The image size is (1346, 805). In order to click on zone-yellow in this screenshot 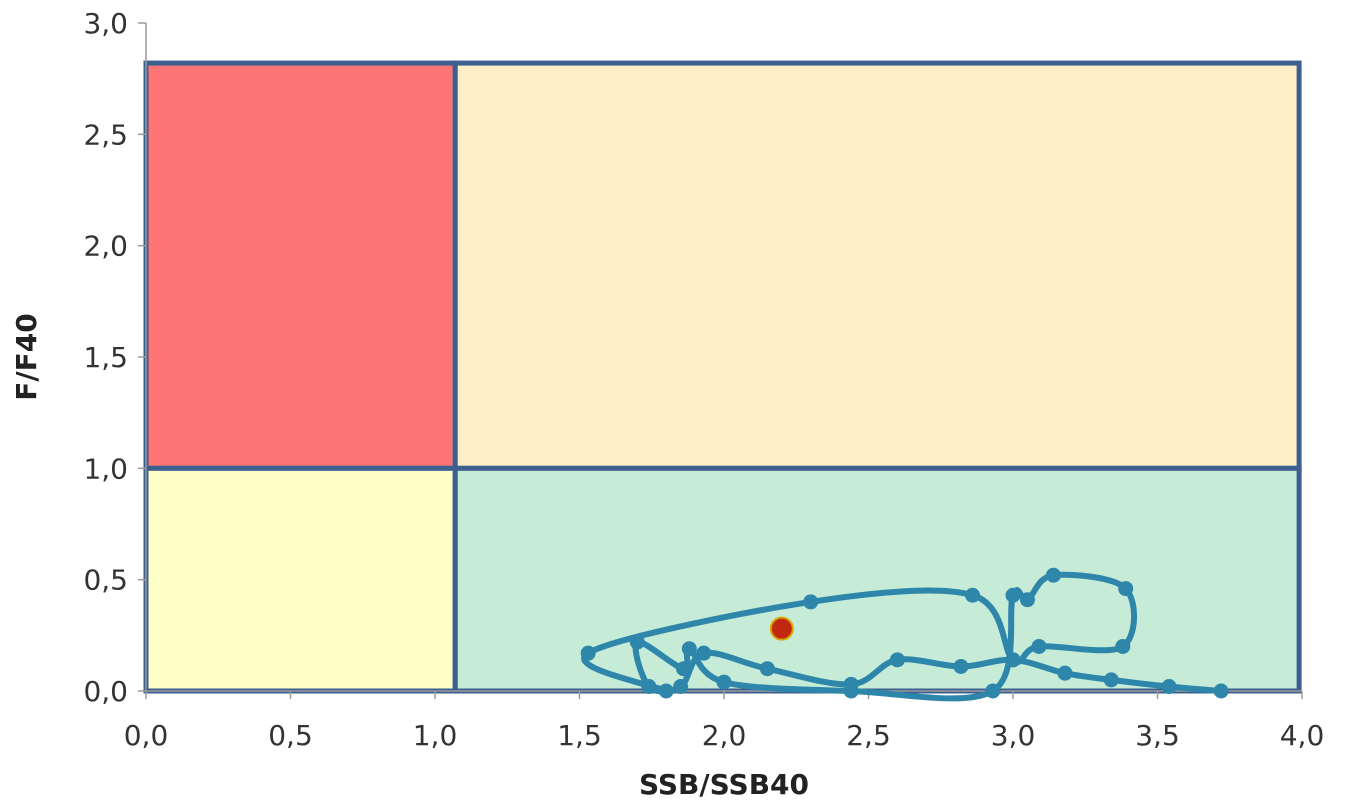, I will do `click(300, 579)`.